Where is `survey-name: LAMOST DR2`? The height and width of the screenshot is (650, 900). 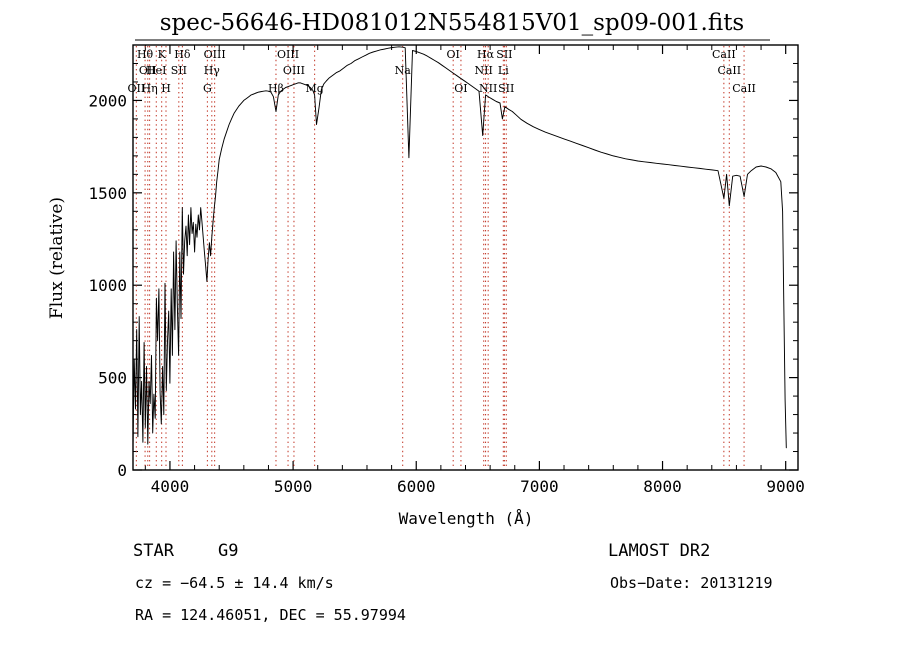 survey-name: LAMOST DR2 is located at coordinates (659, 551).